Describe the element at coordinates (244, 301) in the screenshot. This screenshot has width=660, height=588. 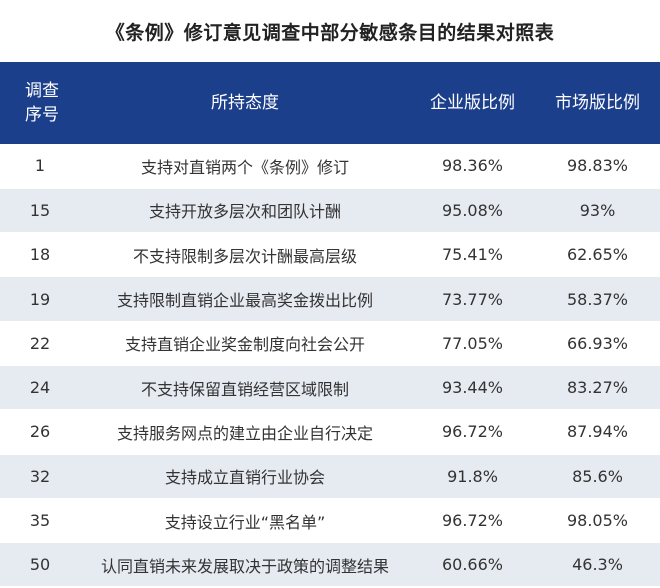
I see `cell-attitude: 支持限制直销企业最高奖金拨出比例` at that location.